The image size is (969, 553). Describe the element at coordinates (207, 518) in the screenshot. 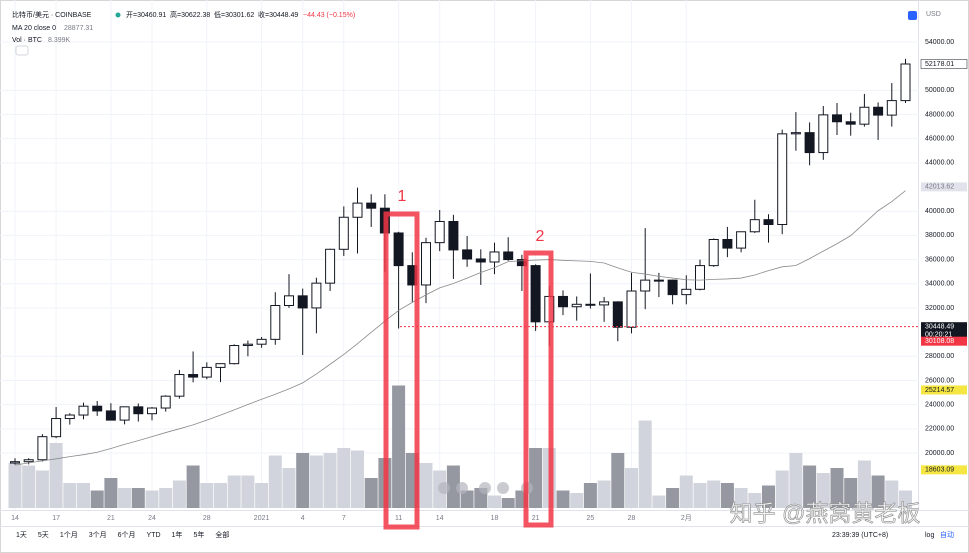

I see `x-tick-label: 28` at that location.